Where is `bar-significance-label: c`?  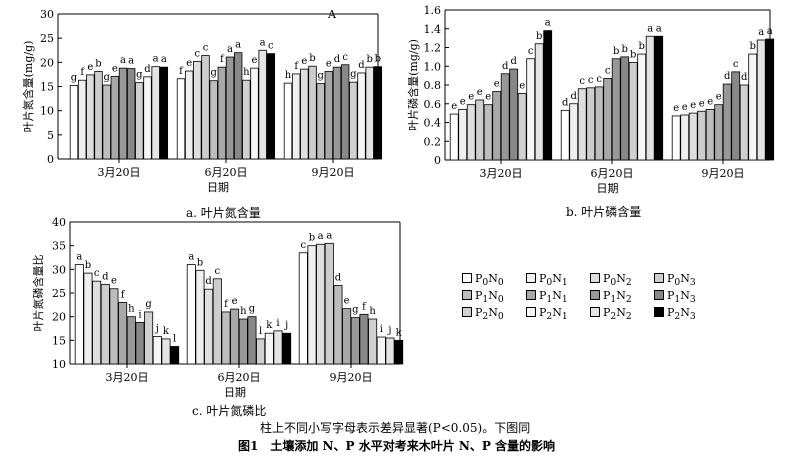
bar-significance-label: c is located at coordinates (271, 46).